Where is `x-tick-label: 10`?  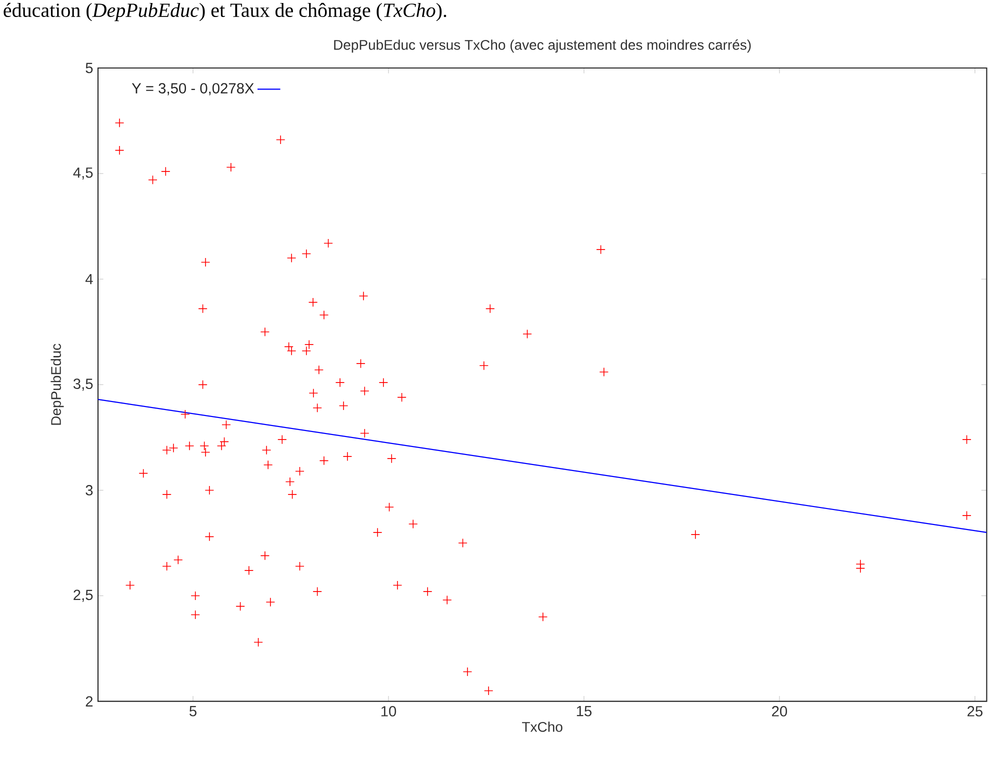
x-tick-label: 10 is located at coordinates (388, 711).